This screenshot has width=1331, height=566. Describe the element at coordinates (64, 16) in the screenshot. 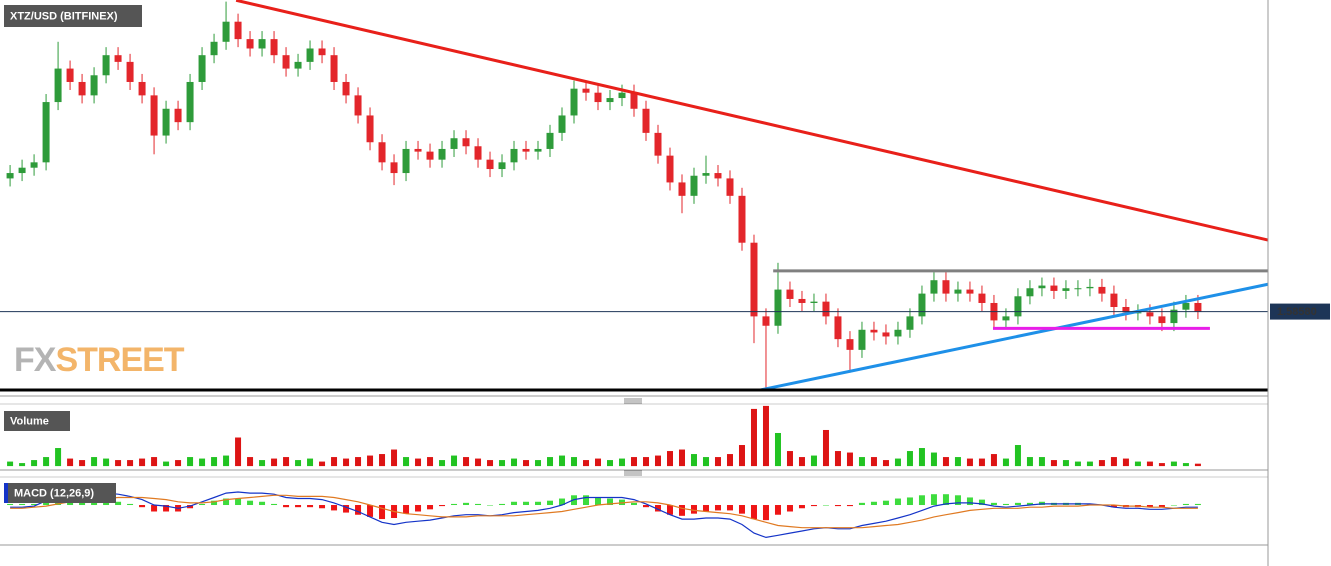

I see `chart-title: XTZ/USD (BITFINEX)` at that location.